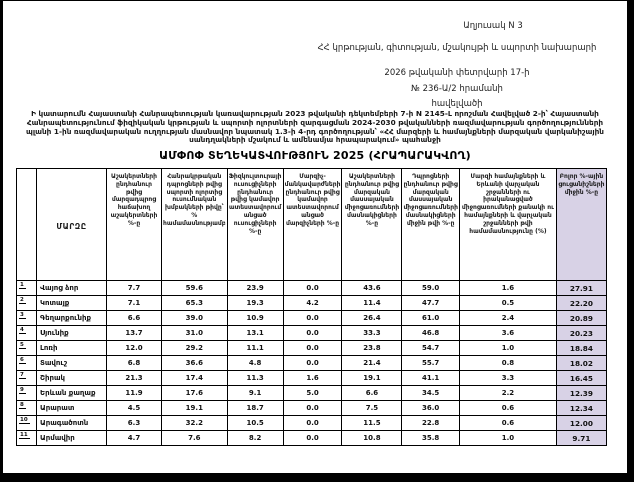 This screenshot has width=634, height=482. What do you see at coordinates (457, 104) in the screenshot?
I see `annex-word: հավելվածի` at bounding box center [457, 104].